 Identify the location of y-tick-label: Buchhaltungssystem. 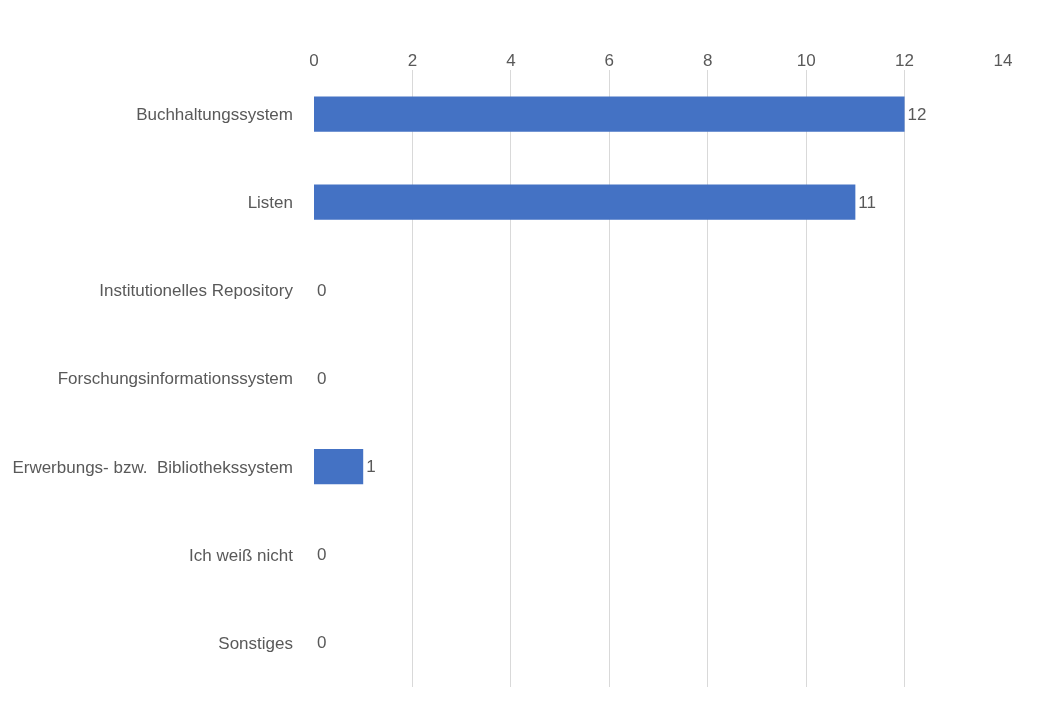
(214, 115).